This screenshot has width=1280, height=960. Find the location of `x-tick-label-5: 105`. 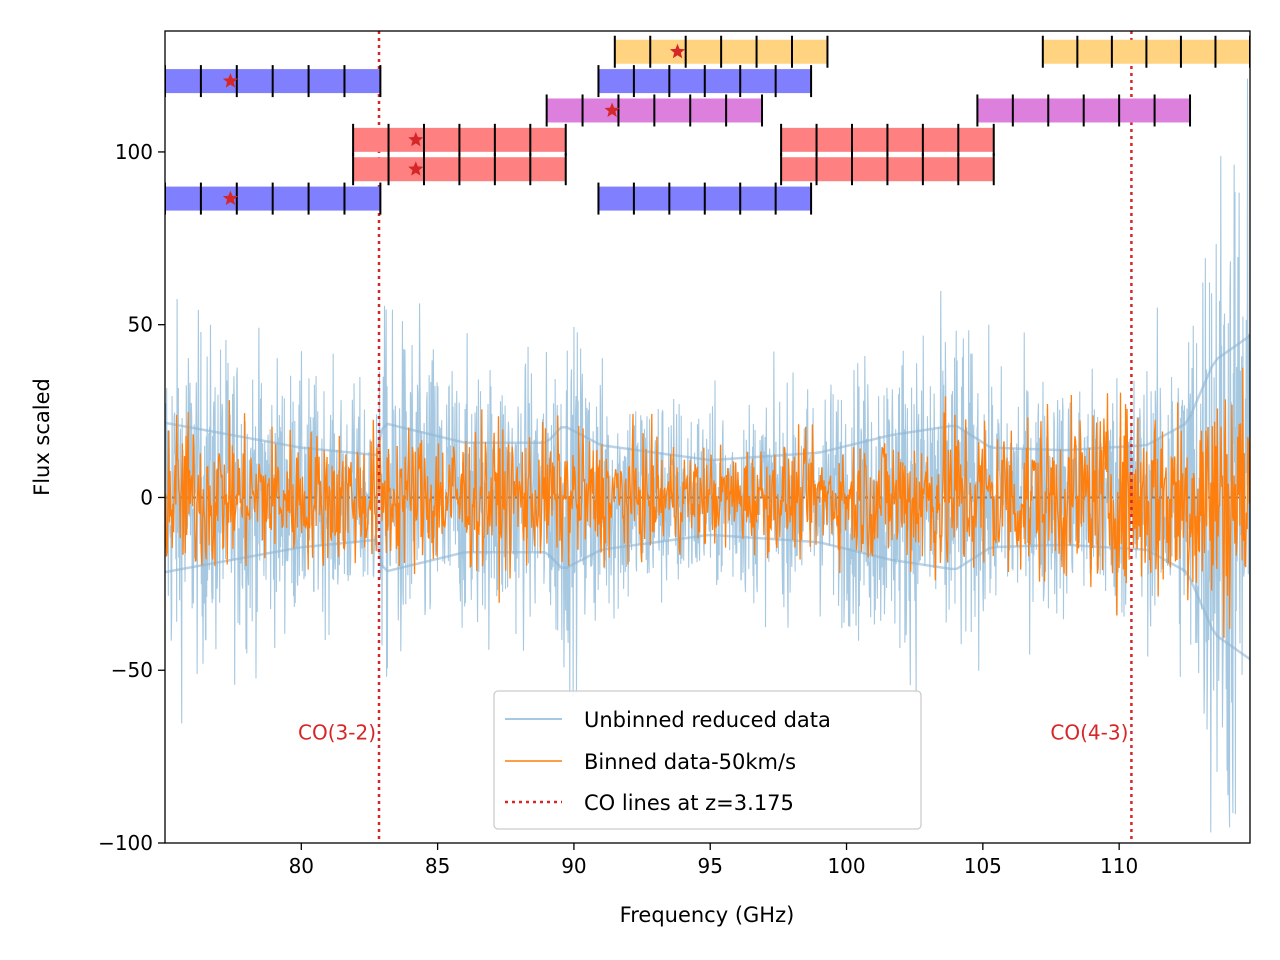

x-tick-label-5: 105 is located at coordinates (983, 866).